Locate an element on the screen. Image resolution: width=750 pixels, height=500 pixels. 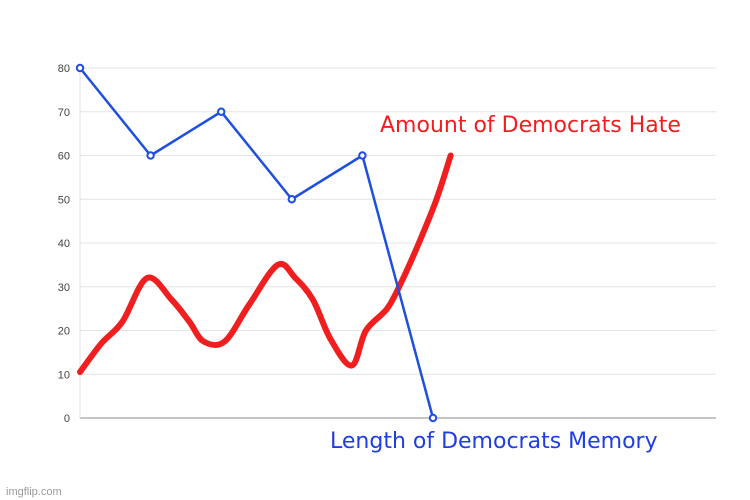
y-tick-label: 10 is located at coordinates (64, 375).